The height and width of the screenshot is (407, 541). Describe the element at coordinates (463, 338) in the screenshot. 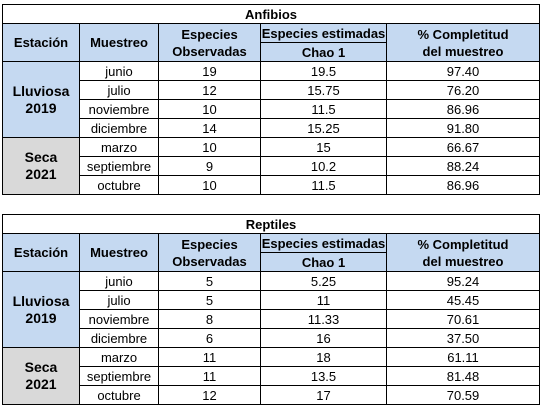

I see `cell-completitud: 37.50` at that location.